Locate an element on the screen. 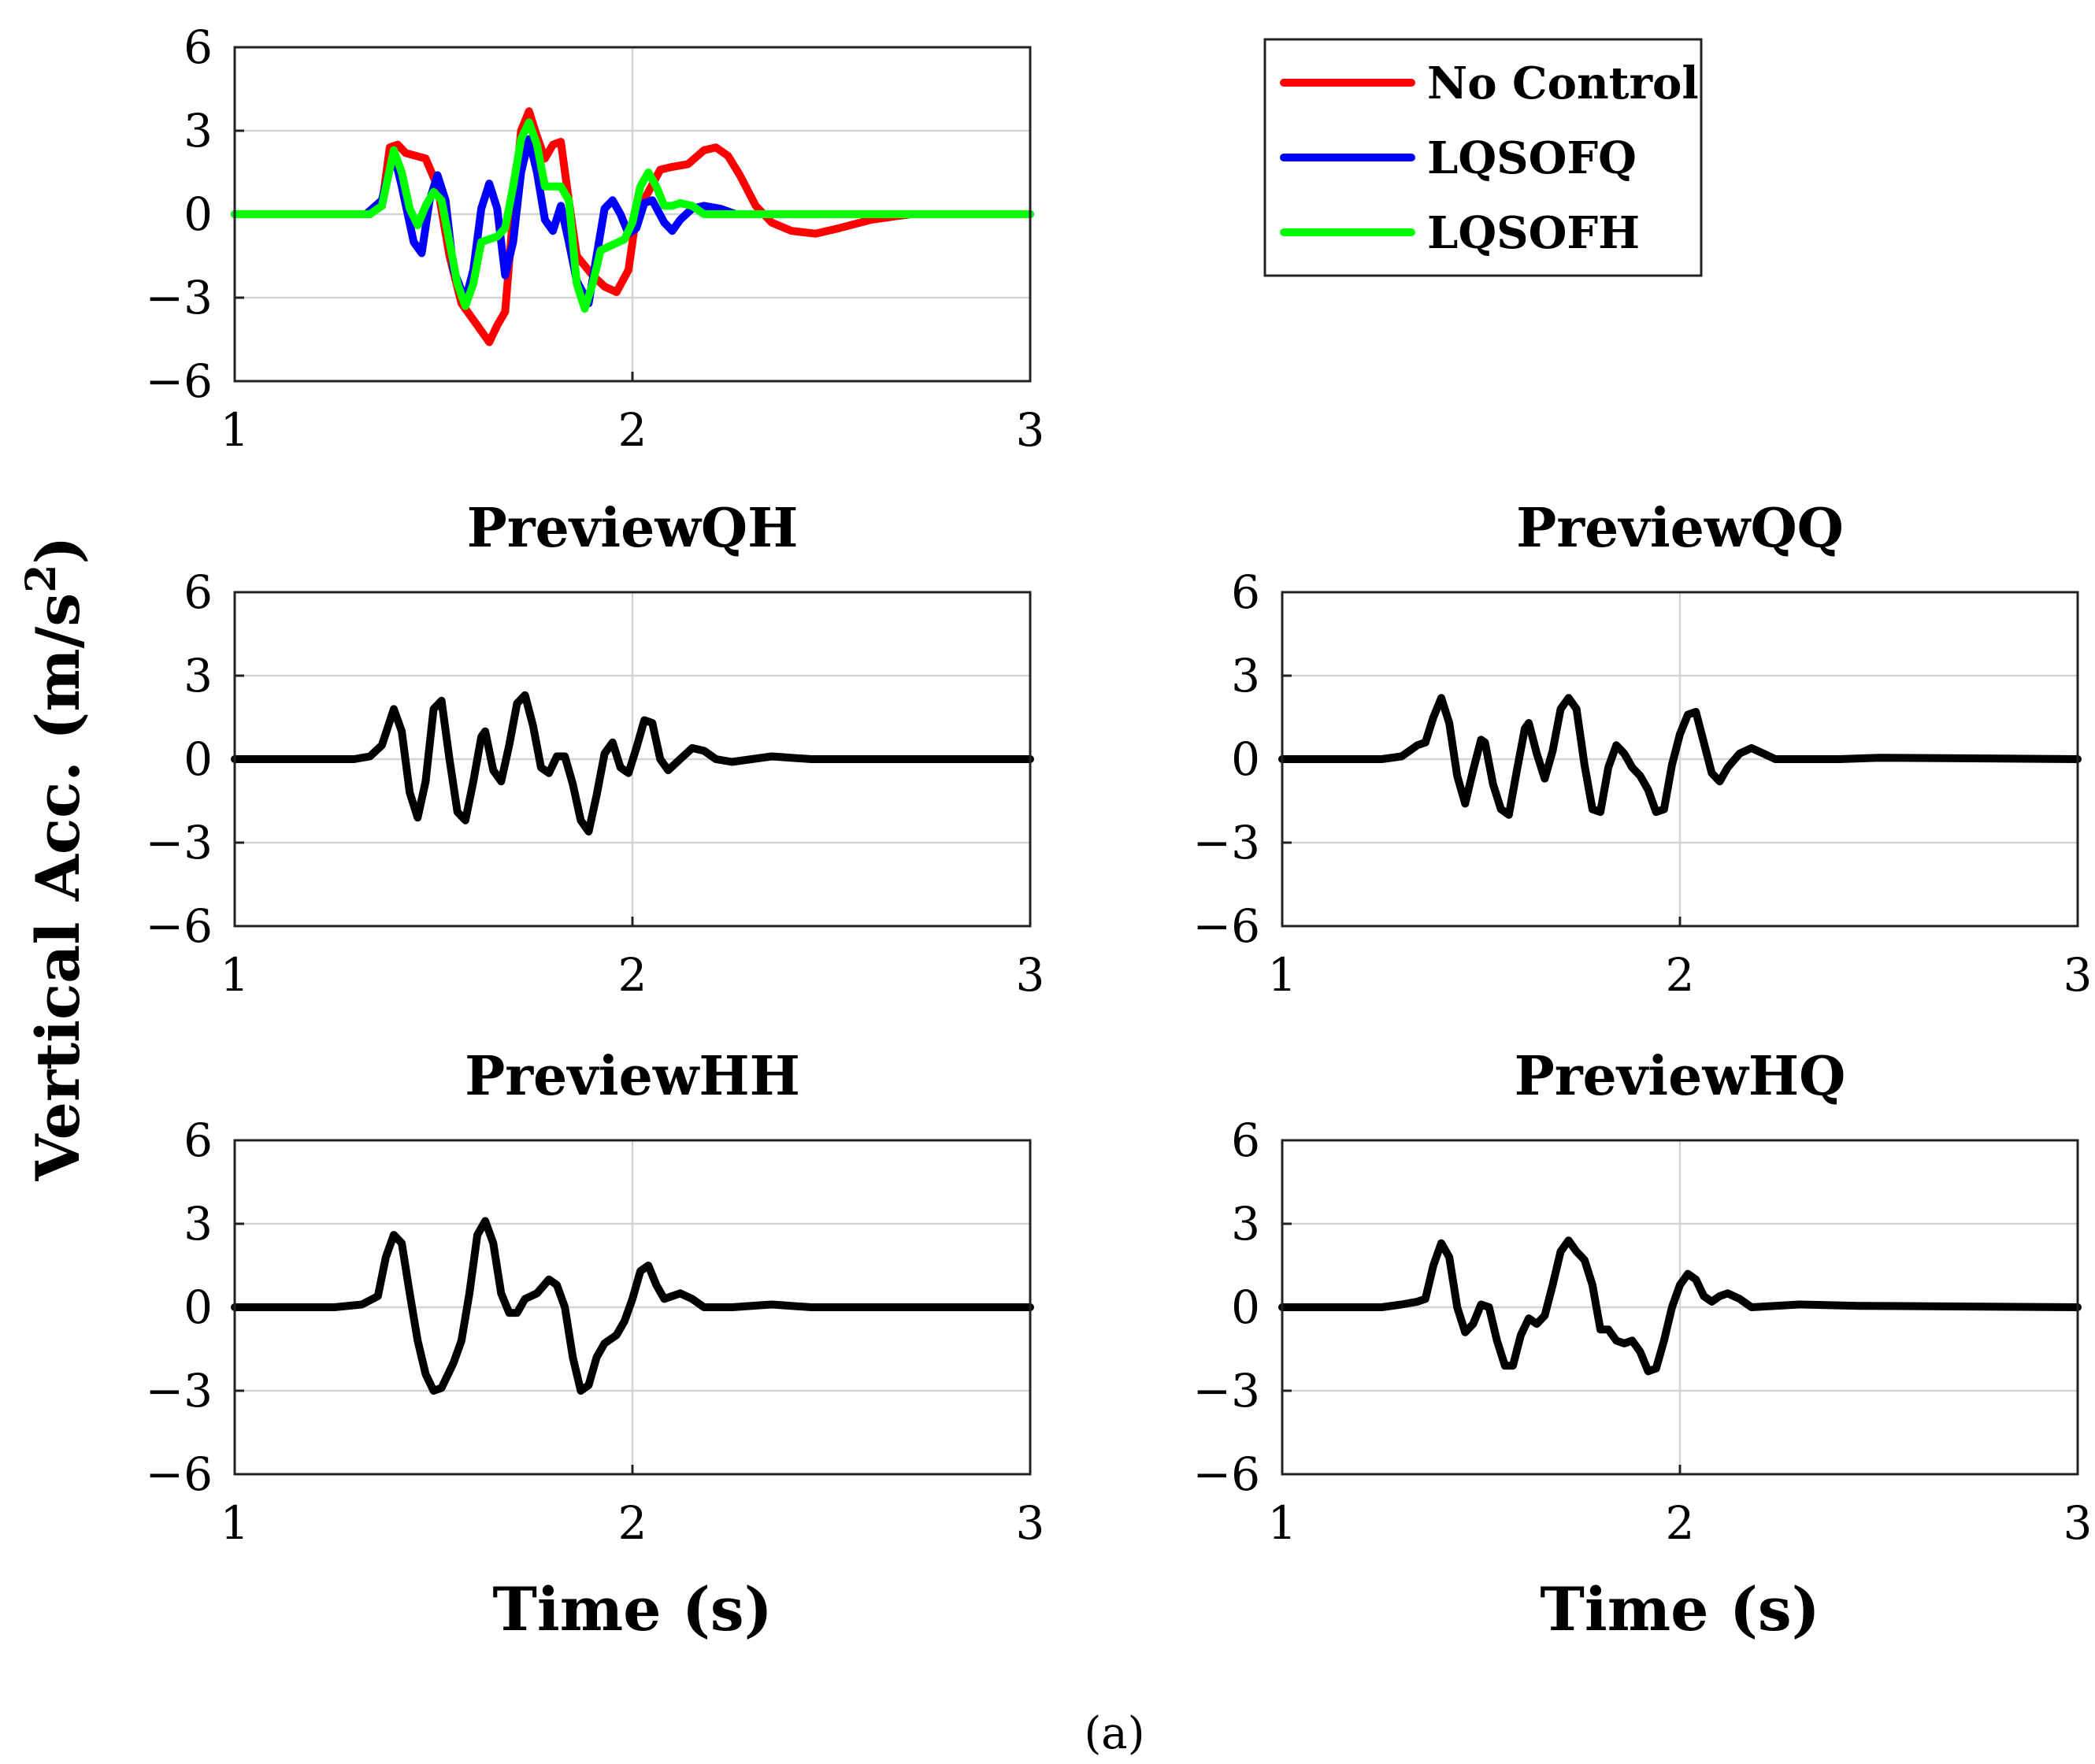 Image resolution: width=2095 pixels, height=1764 pixels. series-line-previewhq is located at coordinates (1680, 1306).